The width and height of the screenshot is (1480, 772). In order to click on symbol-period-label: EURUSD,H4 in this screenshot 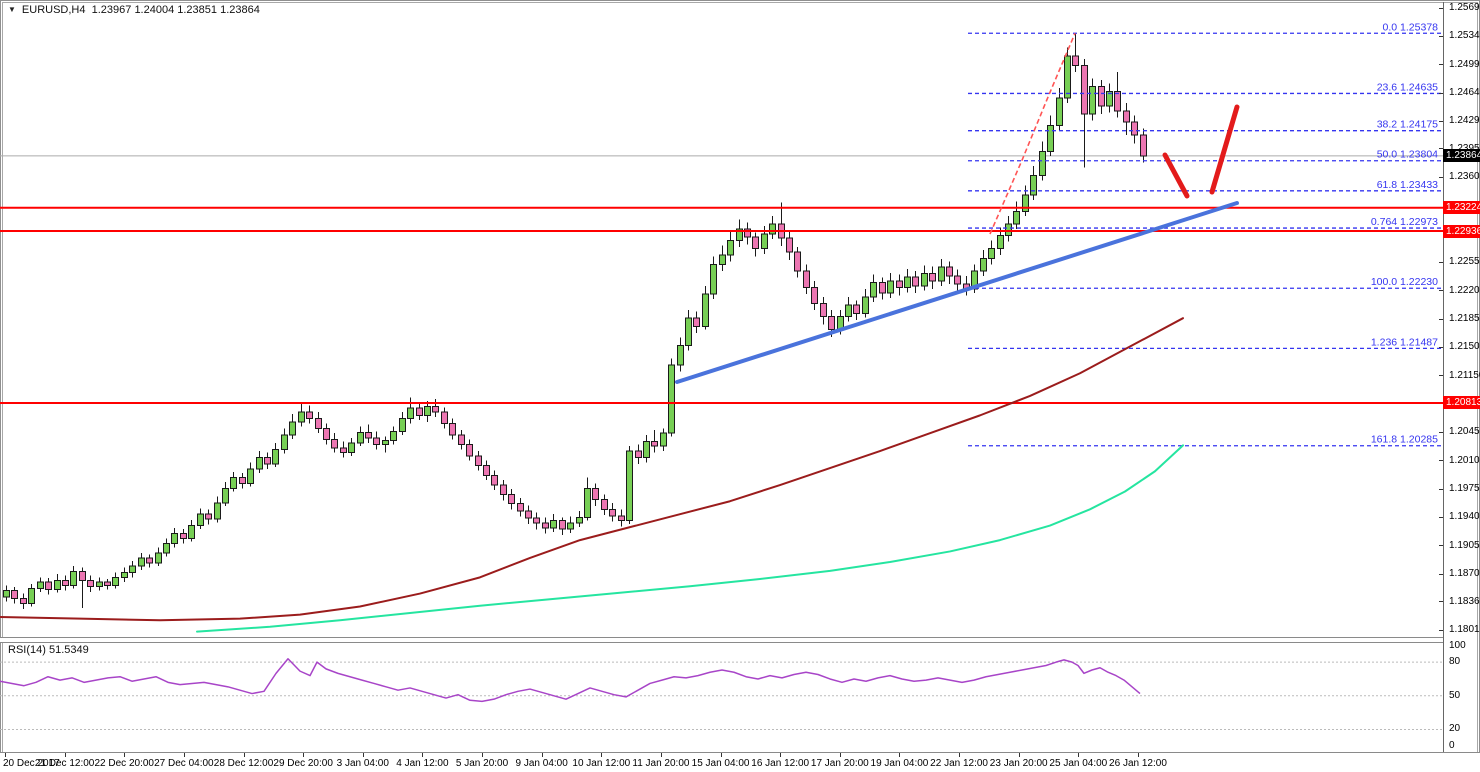, I will do `click(53, 10)`.